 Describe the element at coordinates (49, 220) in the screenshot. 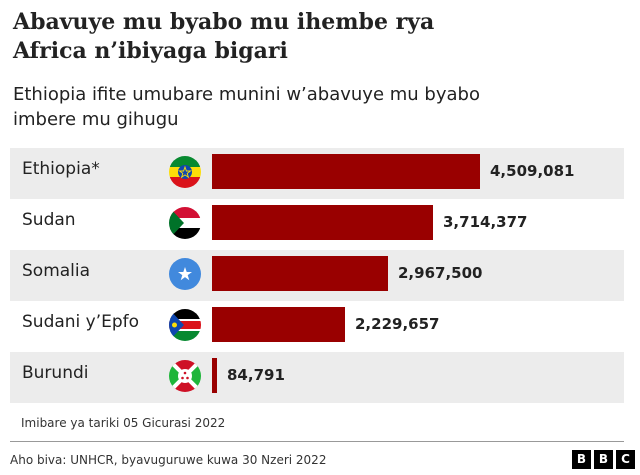

I see `category-label: Sudan` at that location.